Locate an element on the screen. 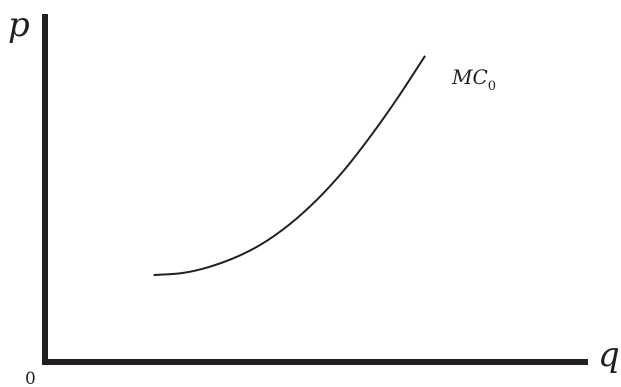 This screenshot has width=621, height=387. series-label-mc-name: MC is located at coordinates (469, 77).